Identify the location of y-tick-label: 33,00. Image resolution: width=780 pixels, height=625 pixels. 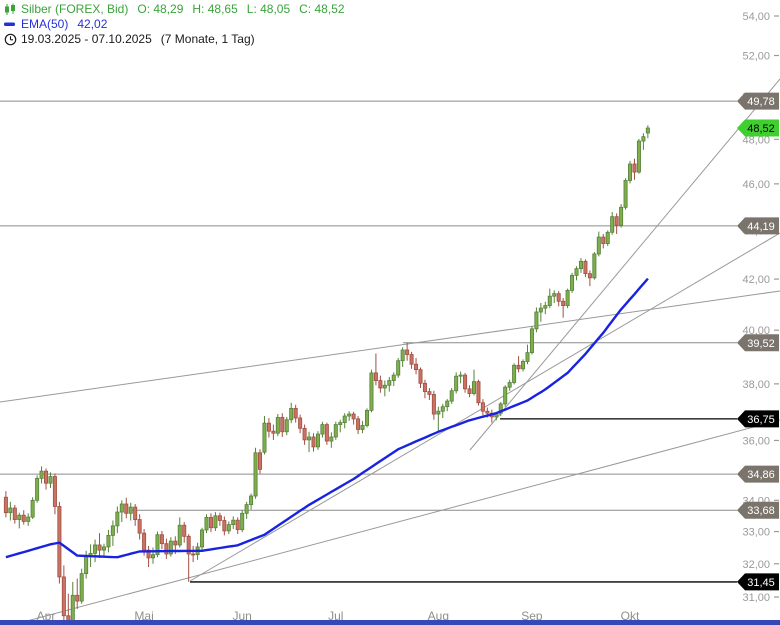
(756, 533).